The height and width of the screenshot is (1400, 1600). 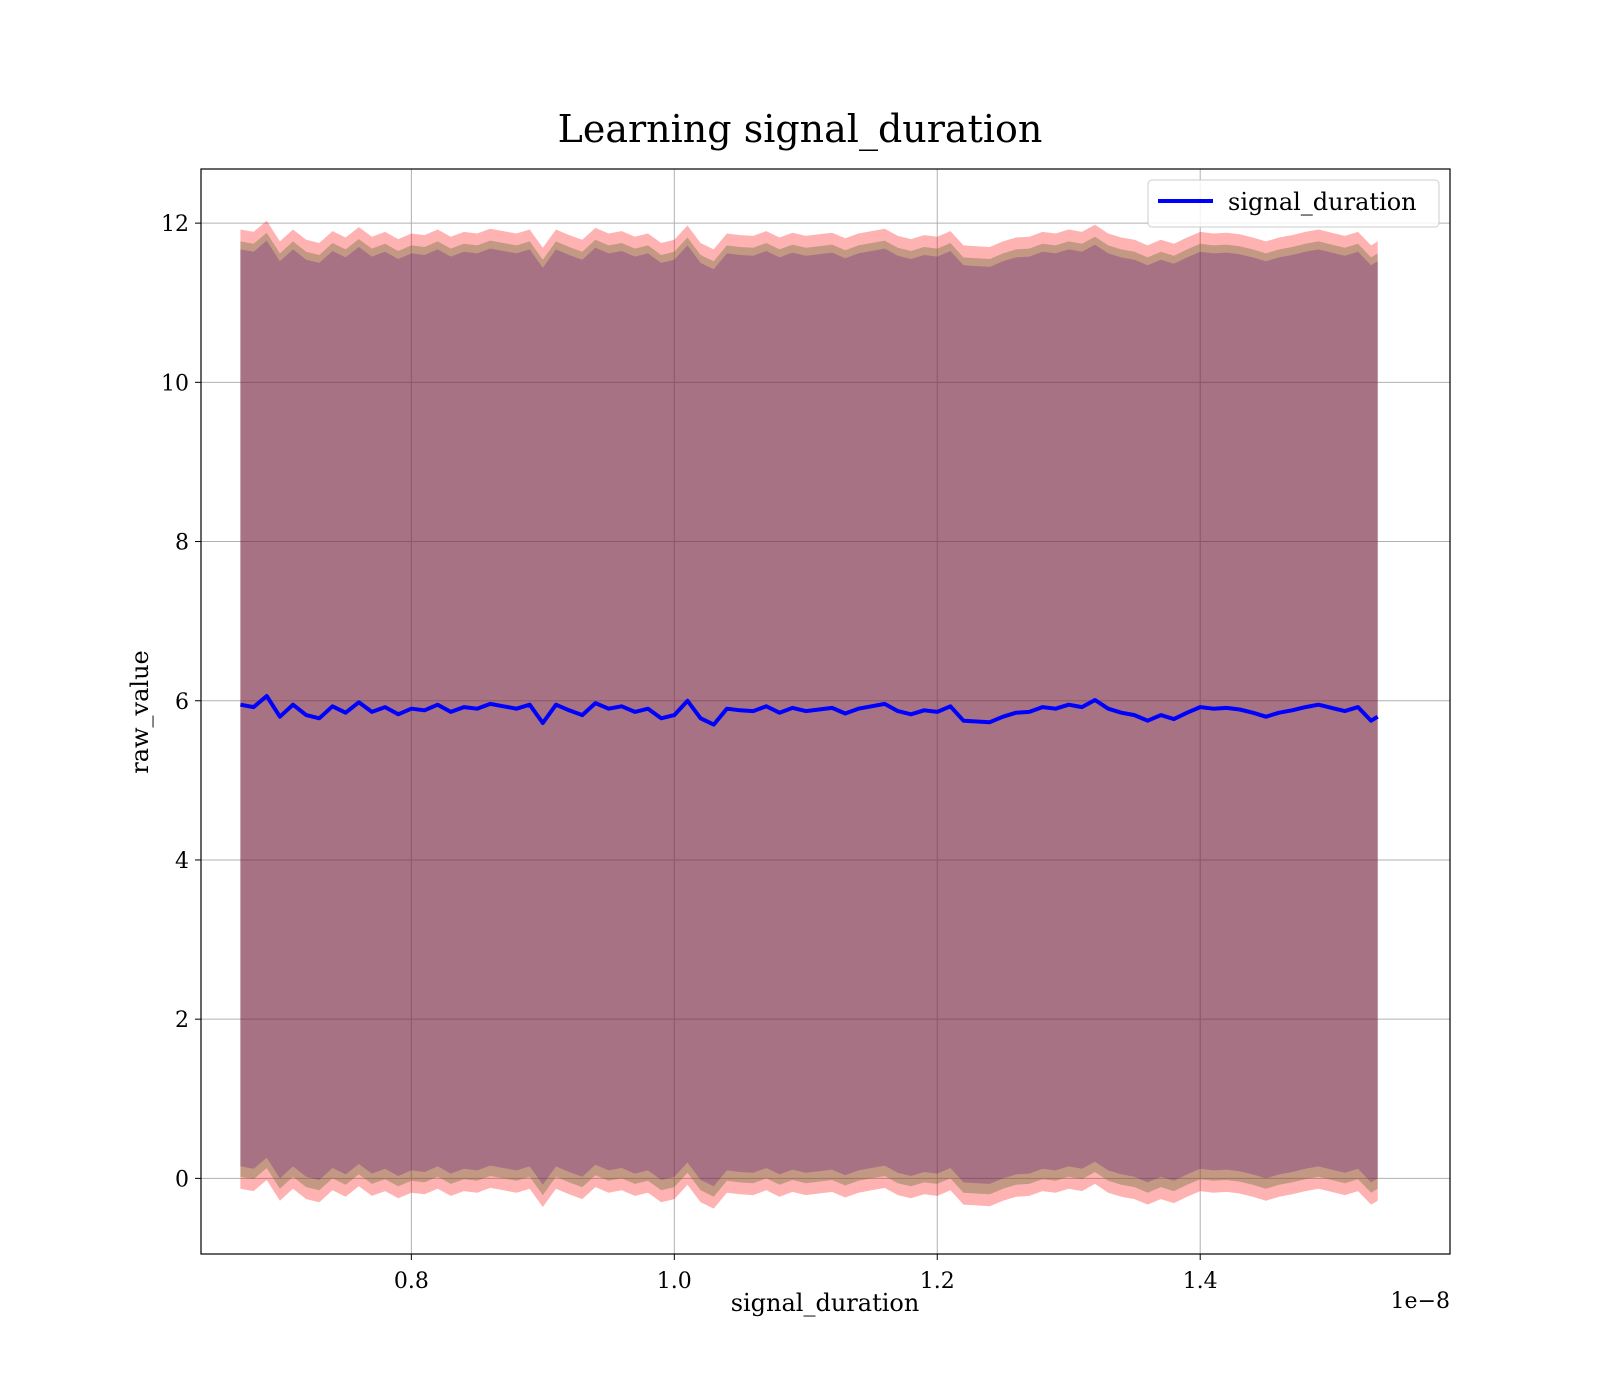 I want to click on x-tick-label: 0.8, so click(x=411, y=1281).